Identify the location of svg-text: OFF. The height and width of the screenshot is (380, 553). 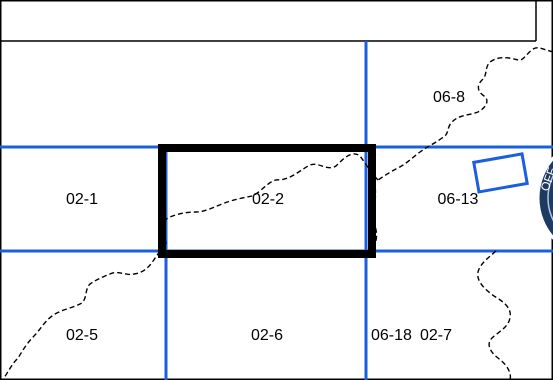
(545, 179).